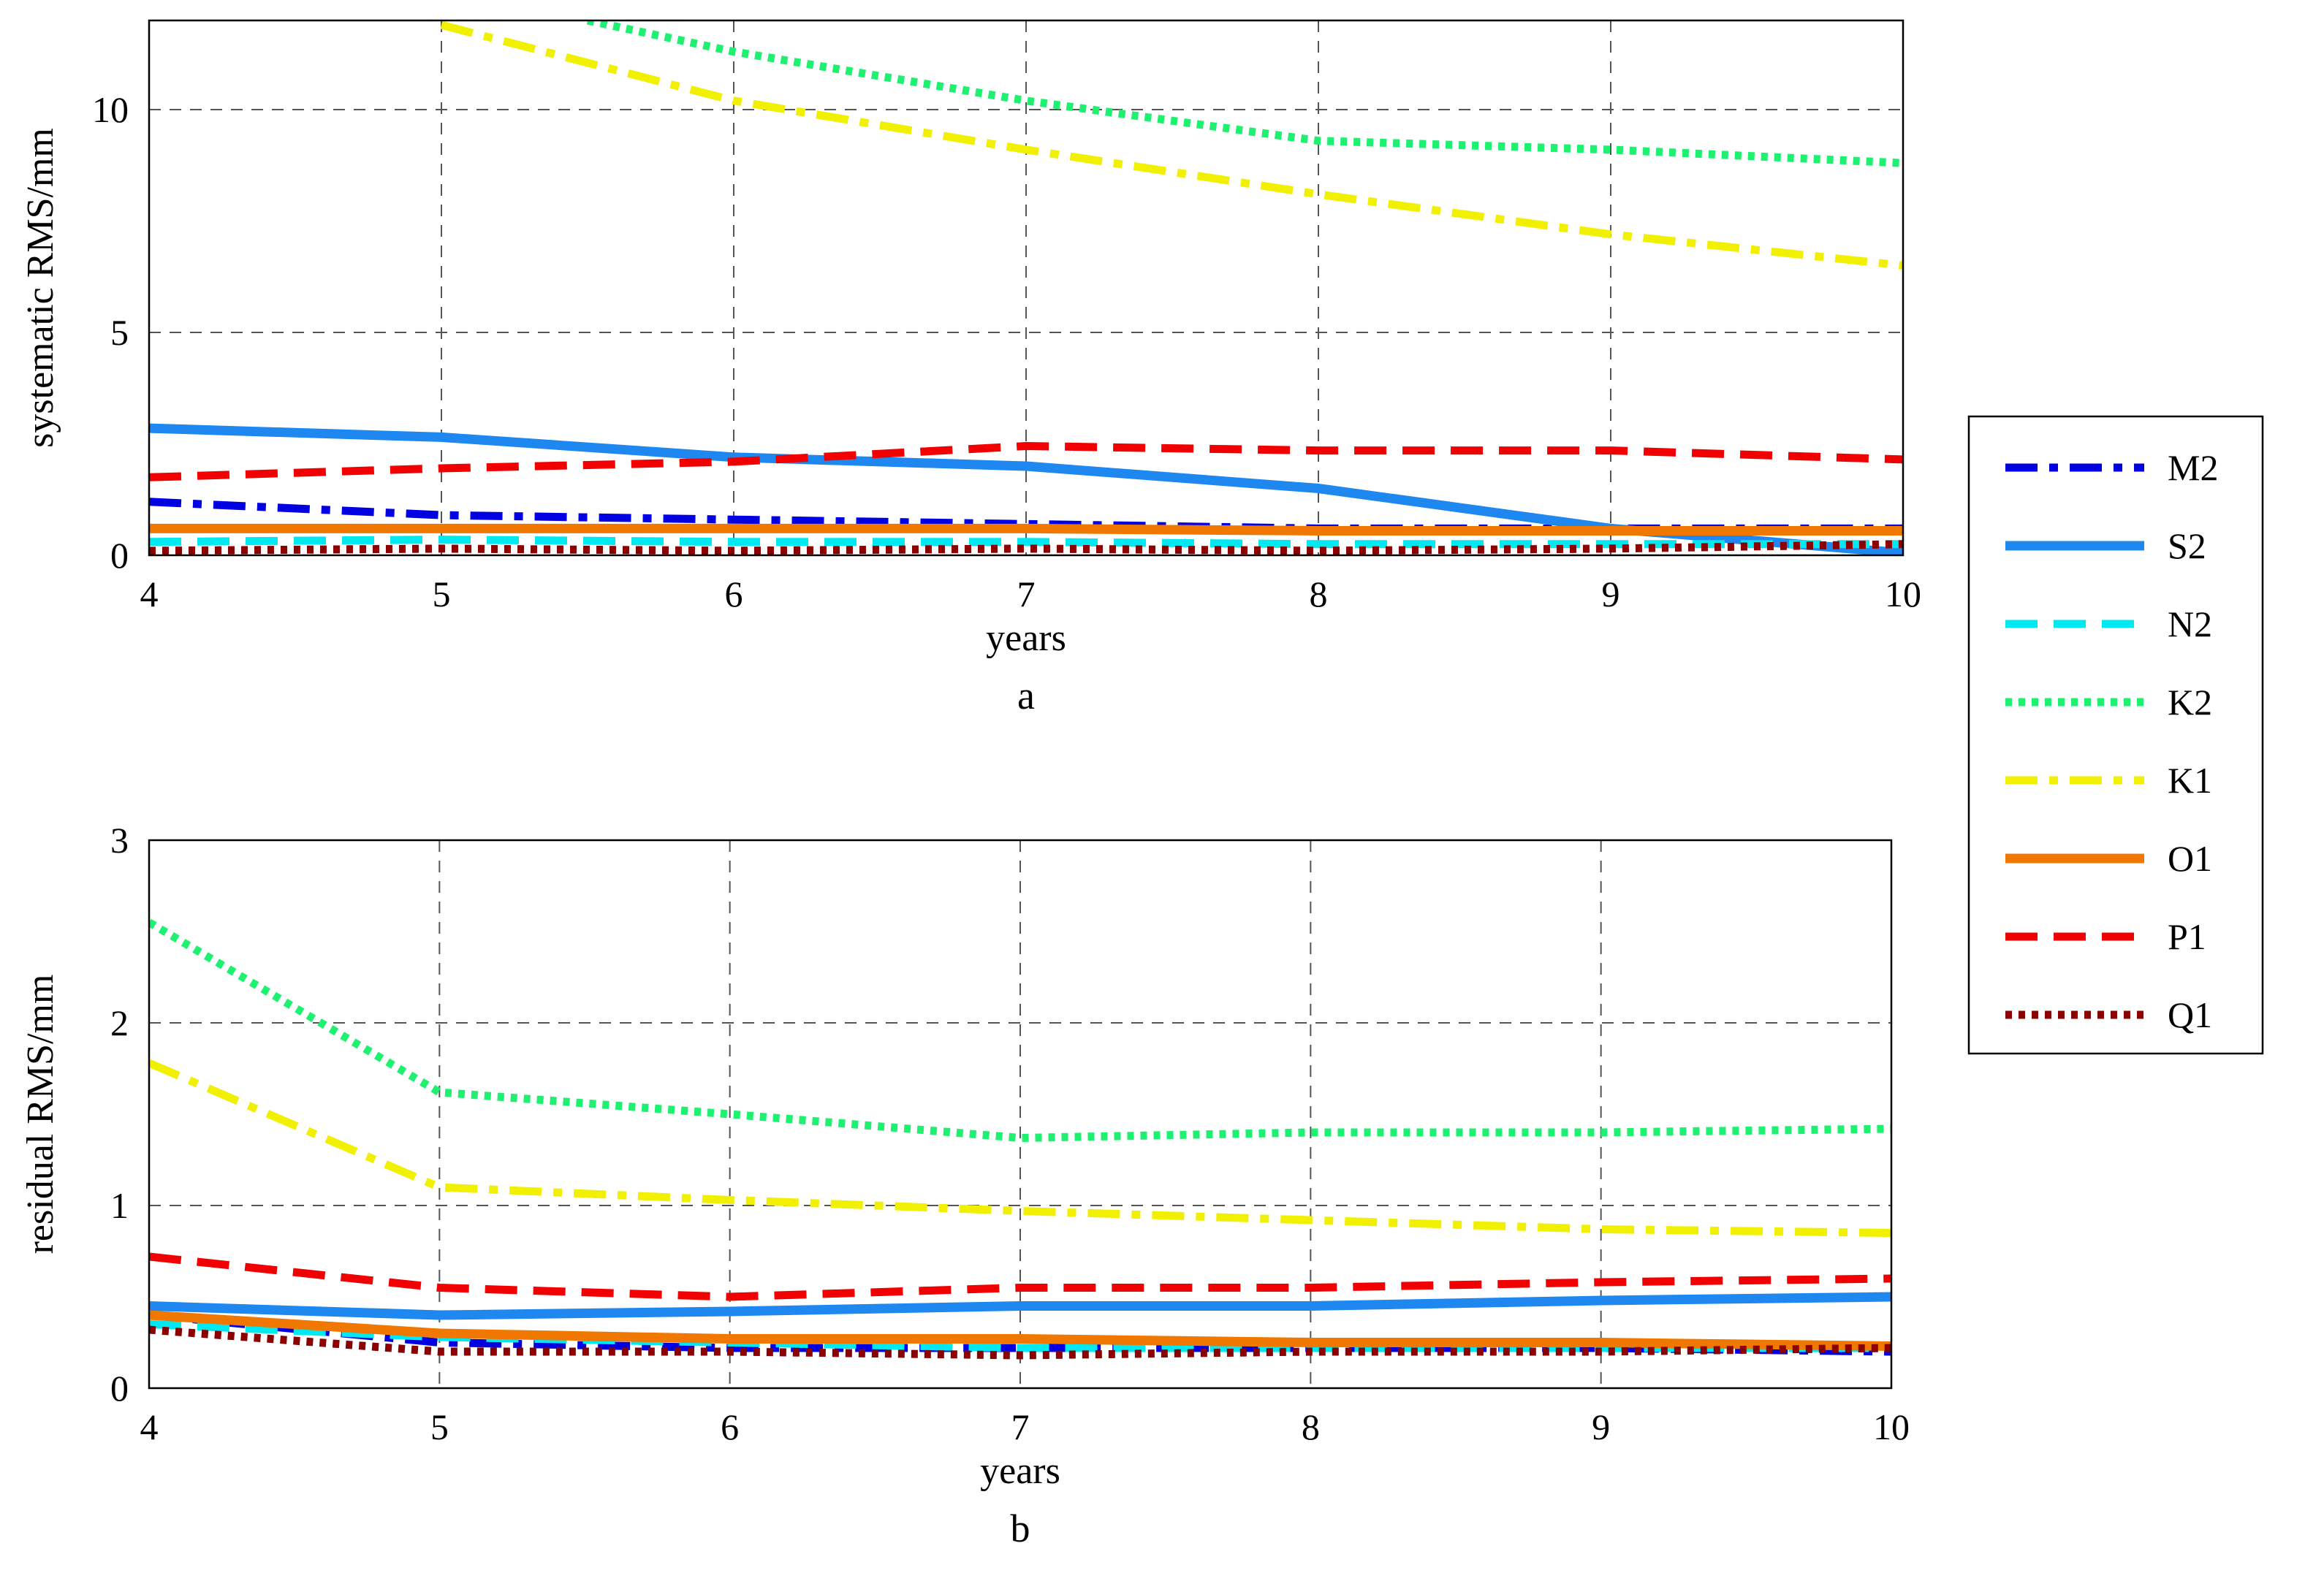  Describe the element at coordinates (1020, 1306) in the screenshot. I see `series-line-s2` at that location.